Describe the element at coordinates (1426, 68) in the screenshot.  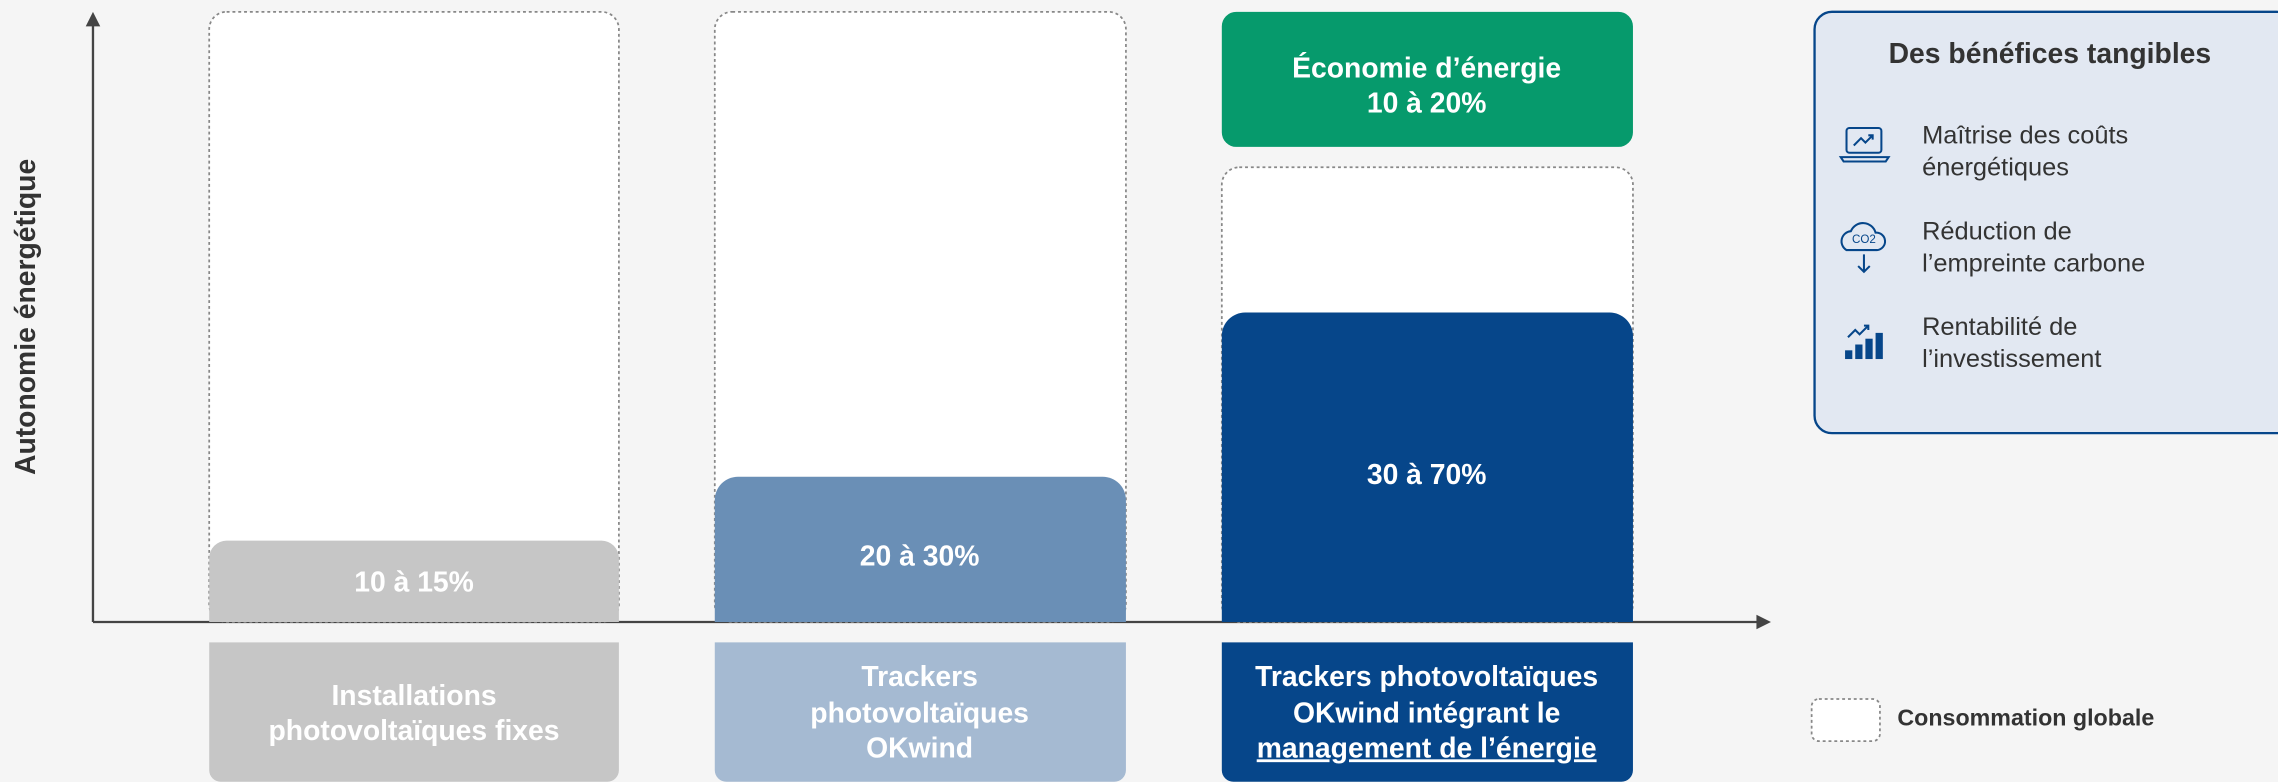
I see `savings-title: Économie d’énergie` at that location.